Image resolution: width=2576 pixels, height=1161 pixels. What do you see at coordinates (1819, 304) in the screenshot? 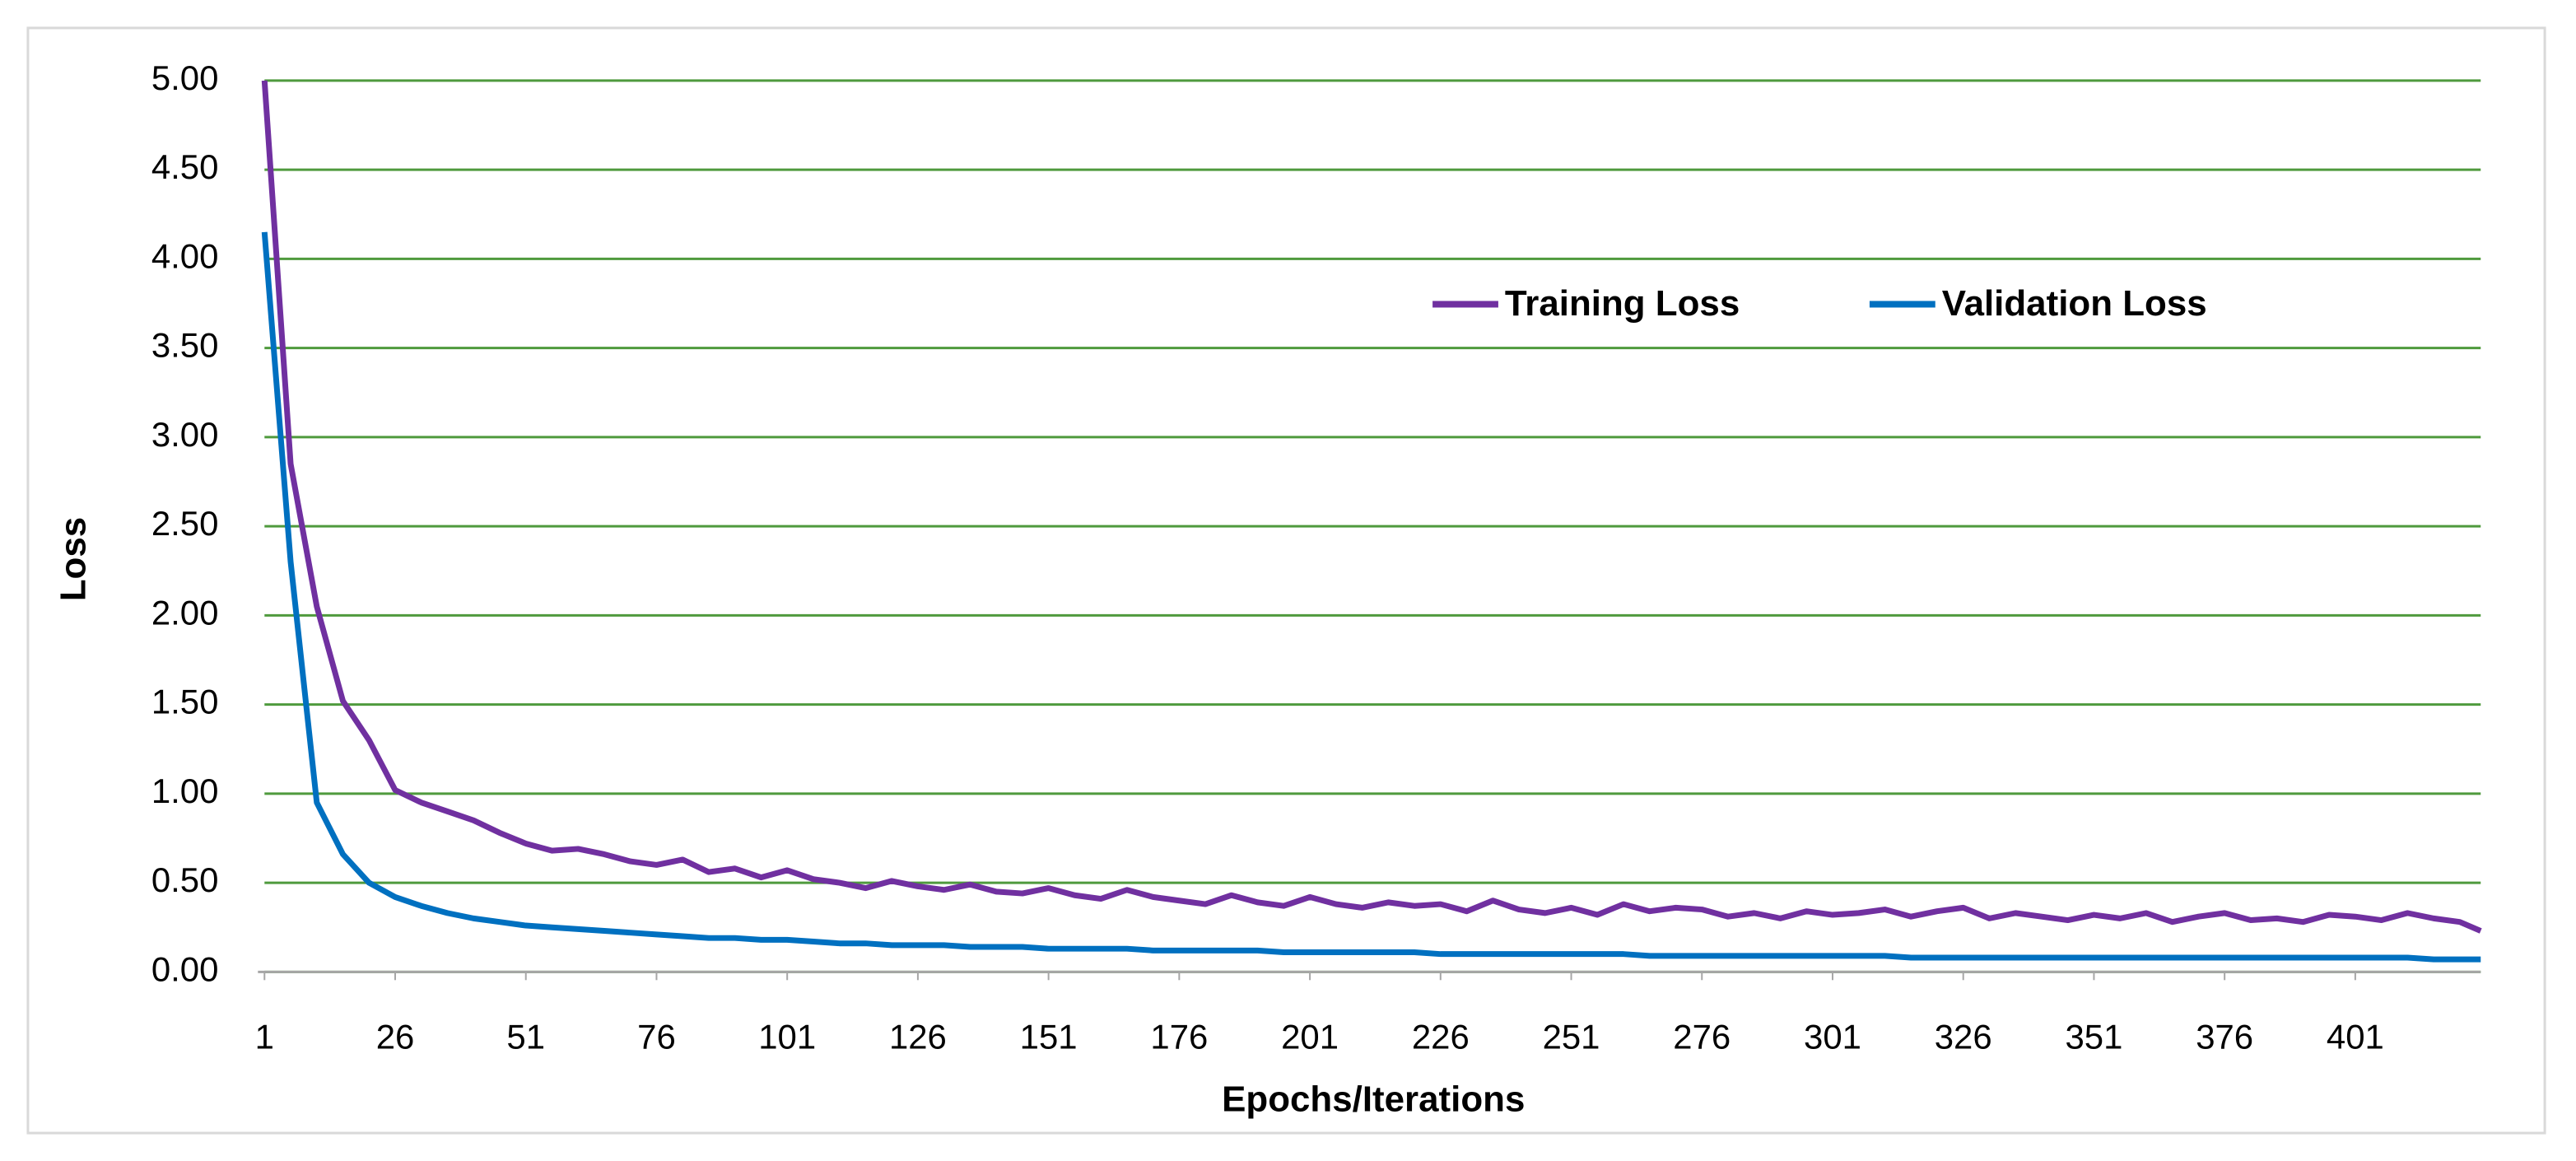
I see `legend: Training Loss Validation Loss` at bounding box center [1819, 304].